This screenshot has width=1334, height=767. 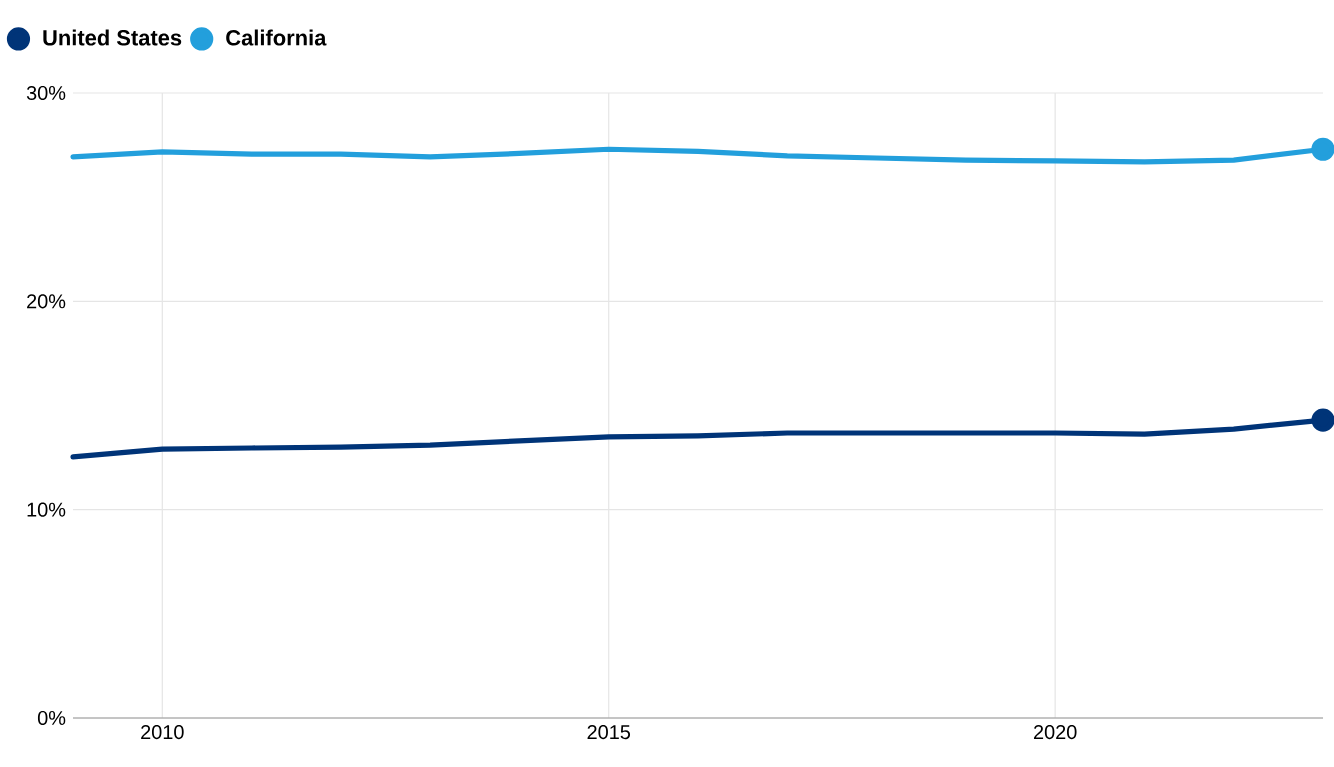 I want to click on x-tick-label: 2010, so click(x=162, y=732).